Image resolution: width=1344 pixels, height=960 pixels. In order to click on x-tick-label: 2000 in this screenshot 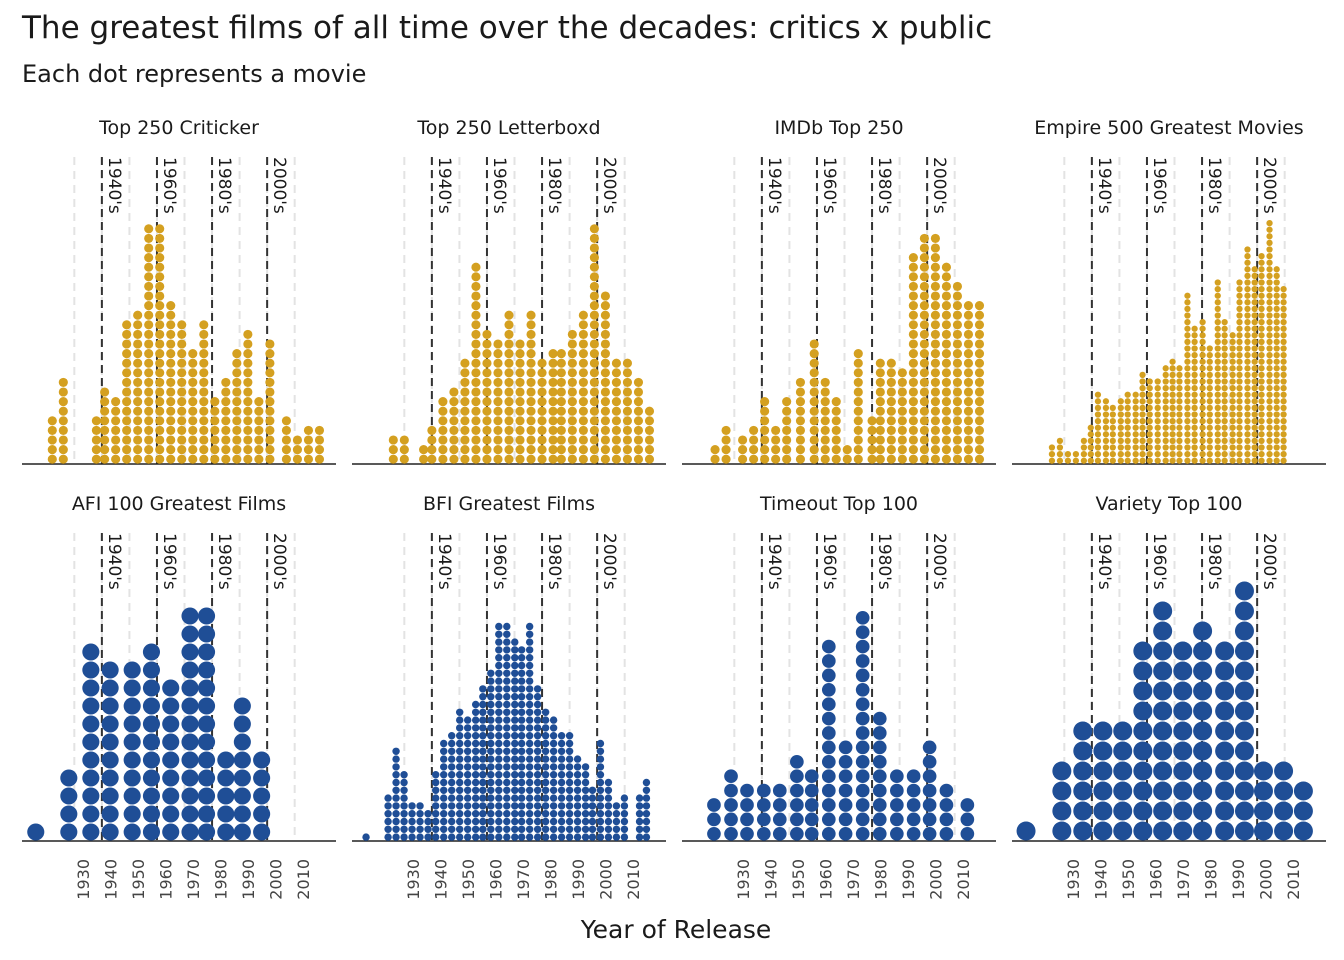, I will do `click(1266, 879)`.